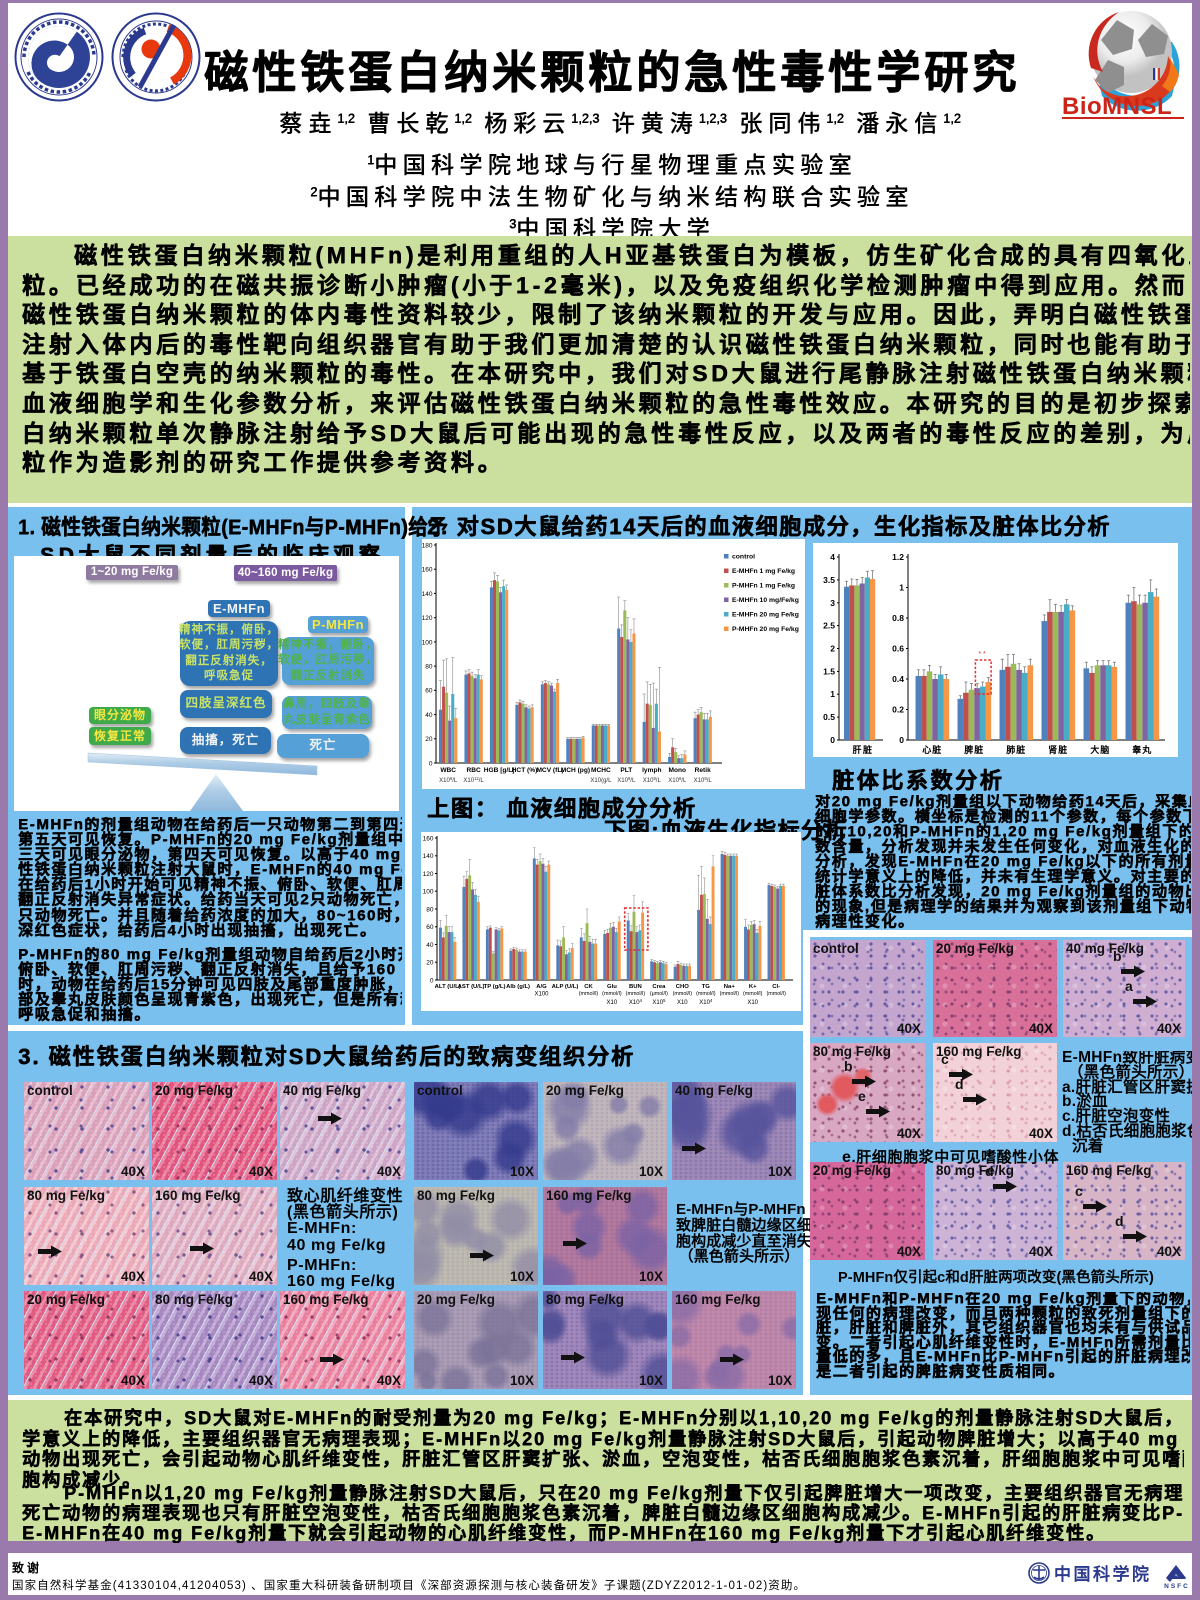 Image resolution: width=1200 pixels, height=1600 pixels. Describe the element at coordinates (743, 557) in the screenshot. I see `svg-text: control` at that location.